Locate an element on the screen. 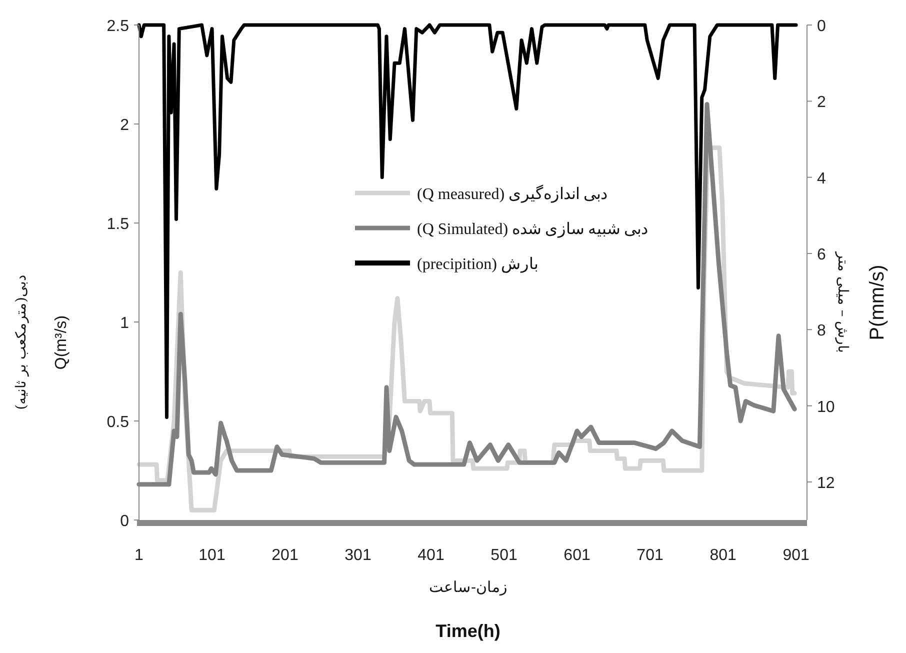 Image resolution: width=906 pixels, height=653 pixels. y2-tick-label: 2 is located at coordinates (821, 103).